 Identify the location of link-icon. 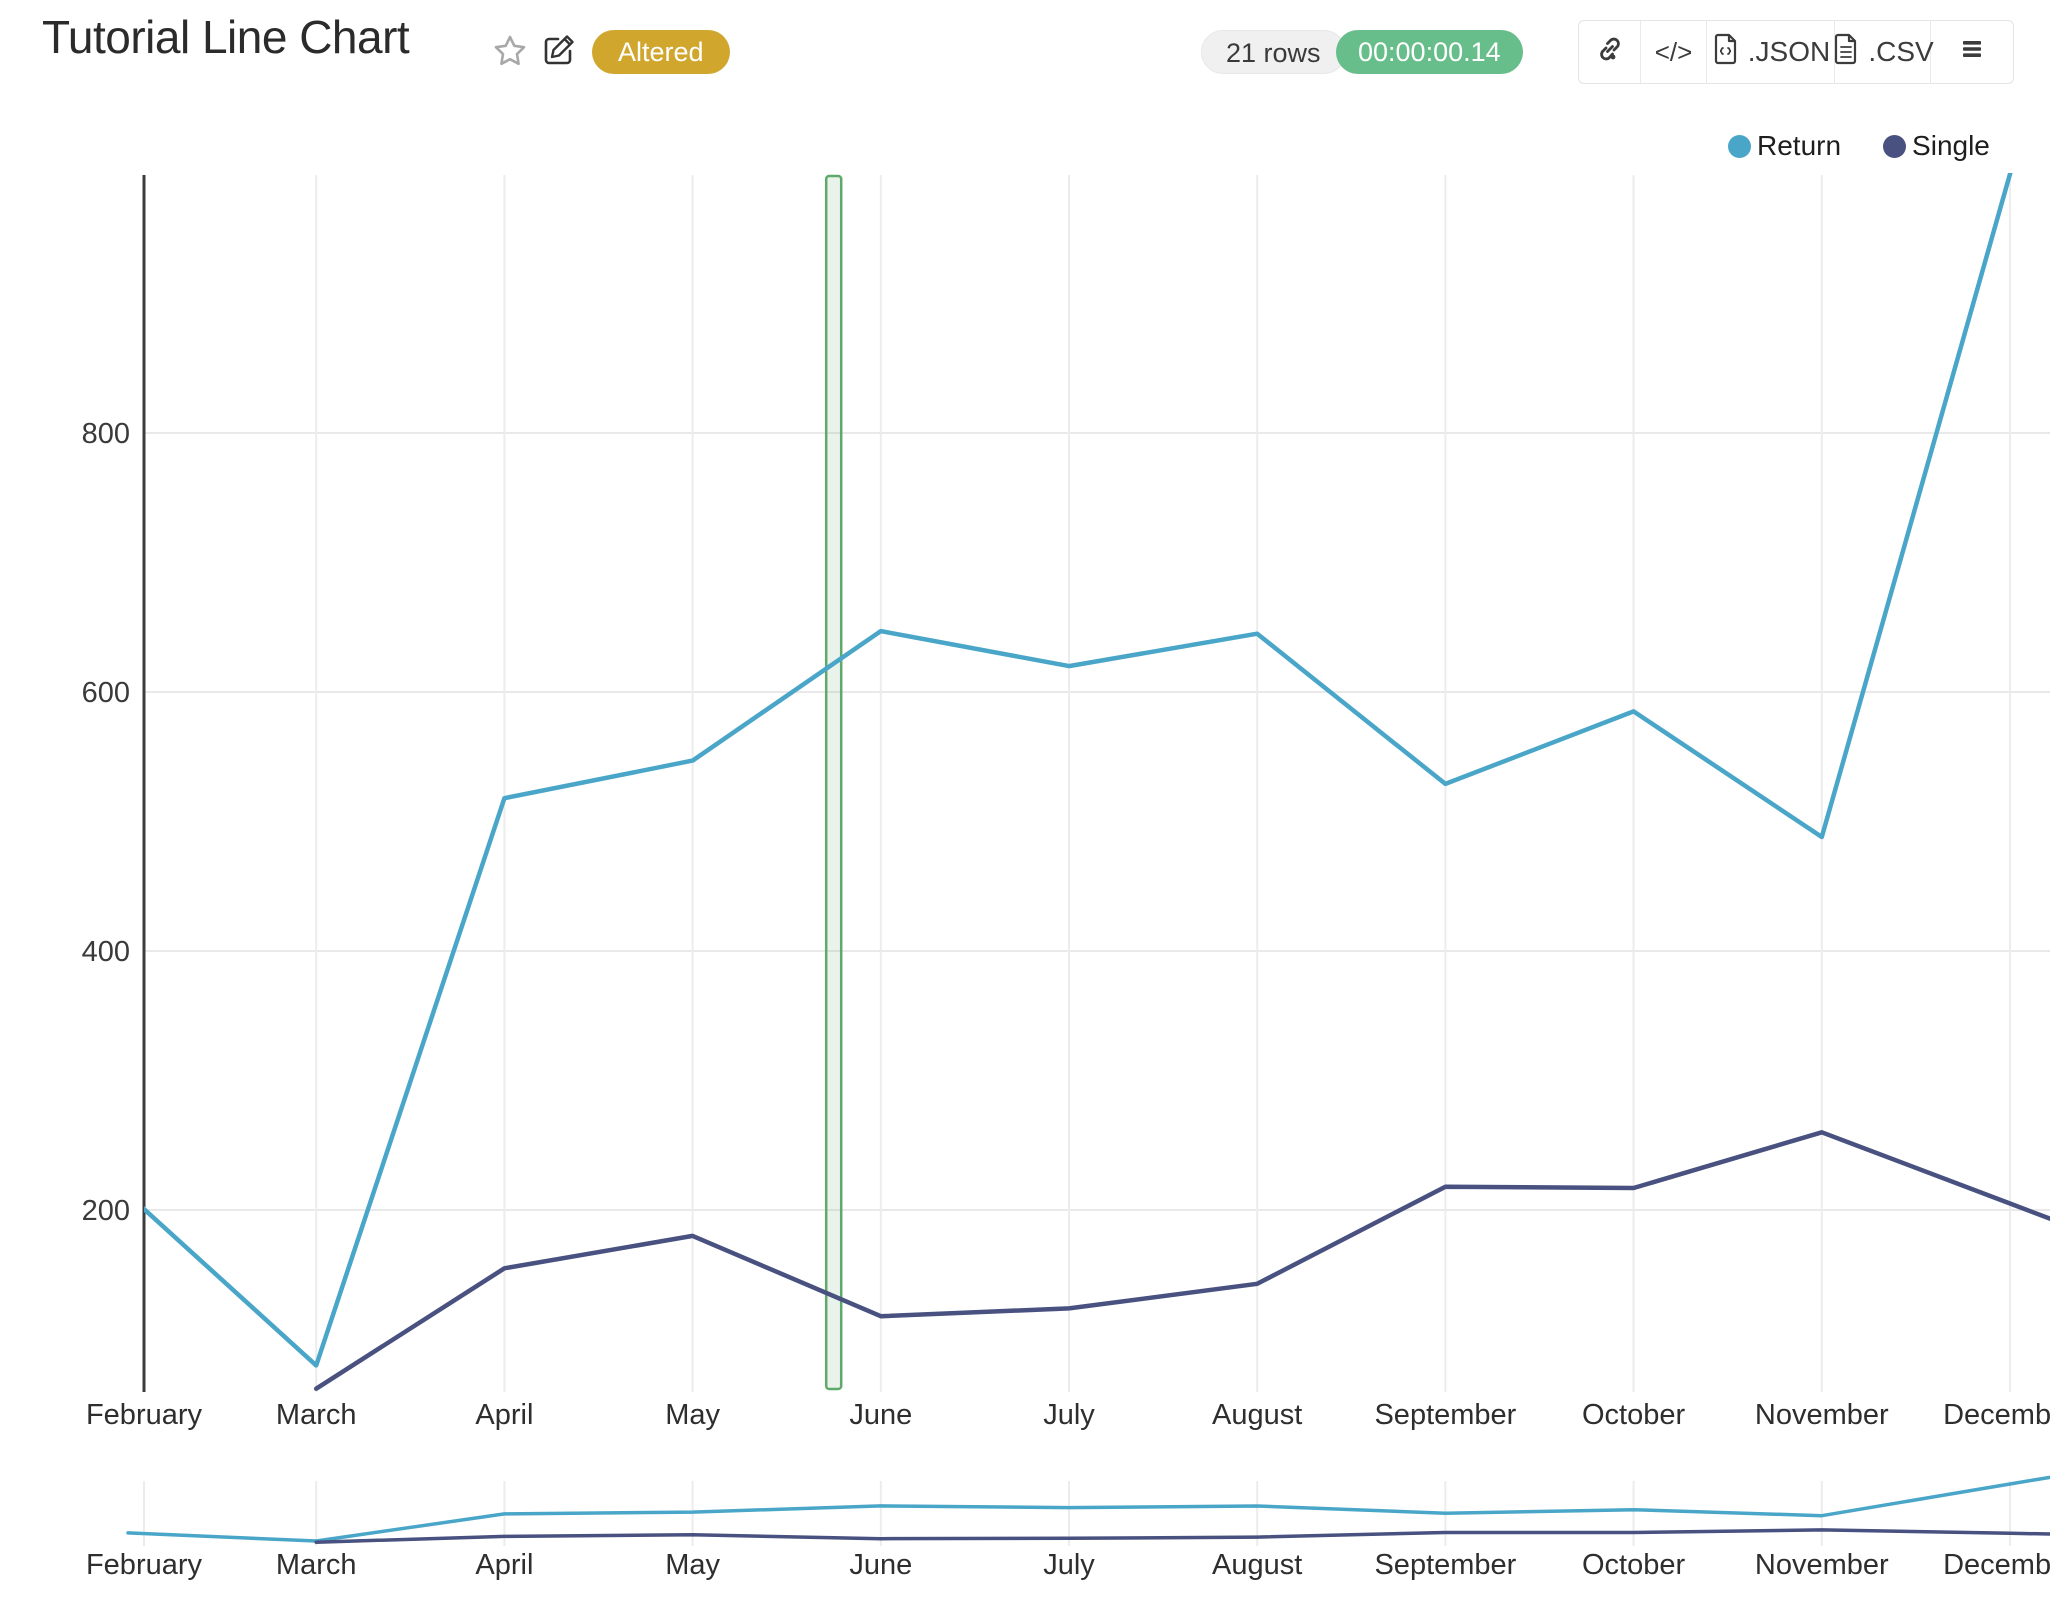
(1610, 52).